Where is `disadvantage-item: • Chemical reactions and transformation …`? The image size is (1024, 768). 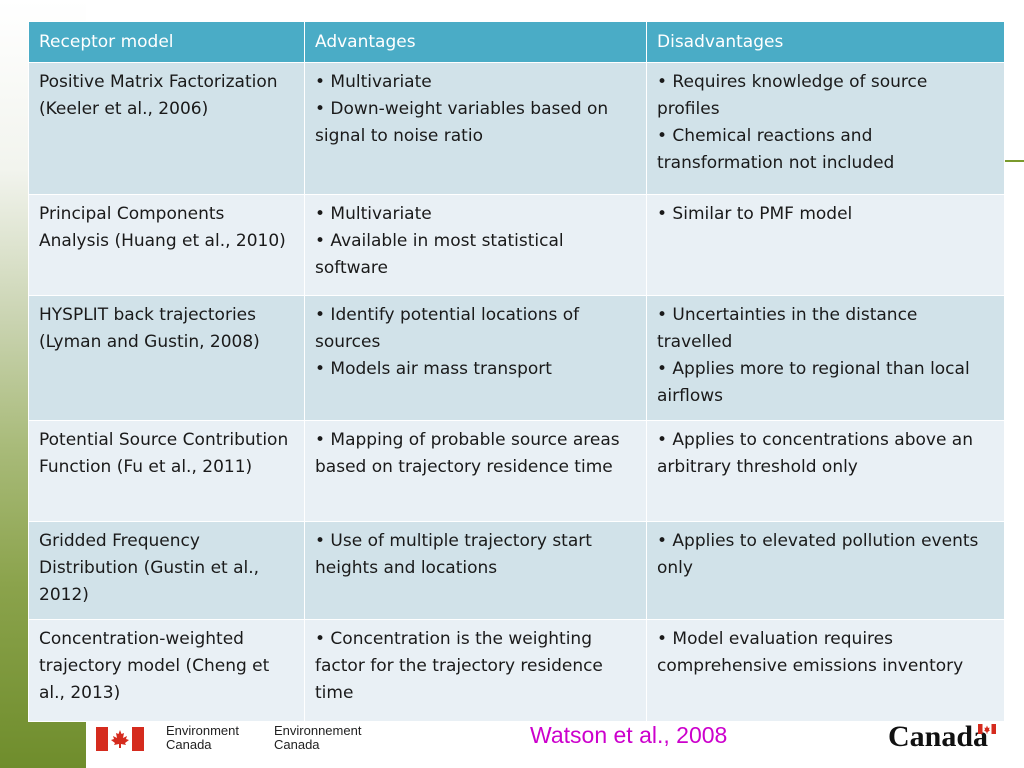 disadvantage-item: • Chemical reactions and transformation … is located at coordinates (776, 149).